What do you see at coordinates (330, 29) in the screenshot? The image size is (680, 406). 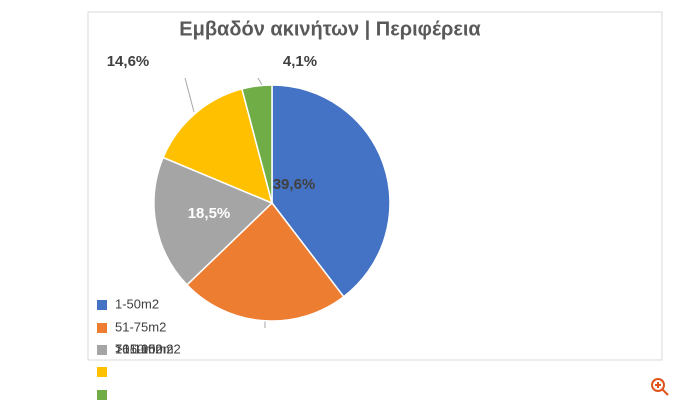 I see `chart-title: Εμβαδόν ακινήτων | Περιφέρεια` at bounding box center [330, 29].